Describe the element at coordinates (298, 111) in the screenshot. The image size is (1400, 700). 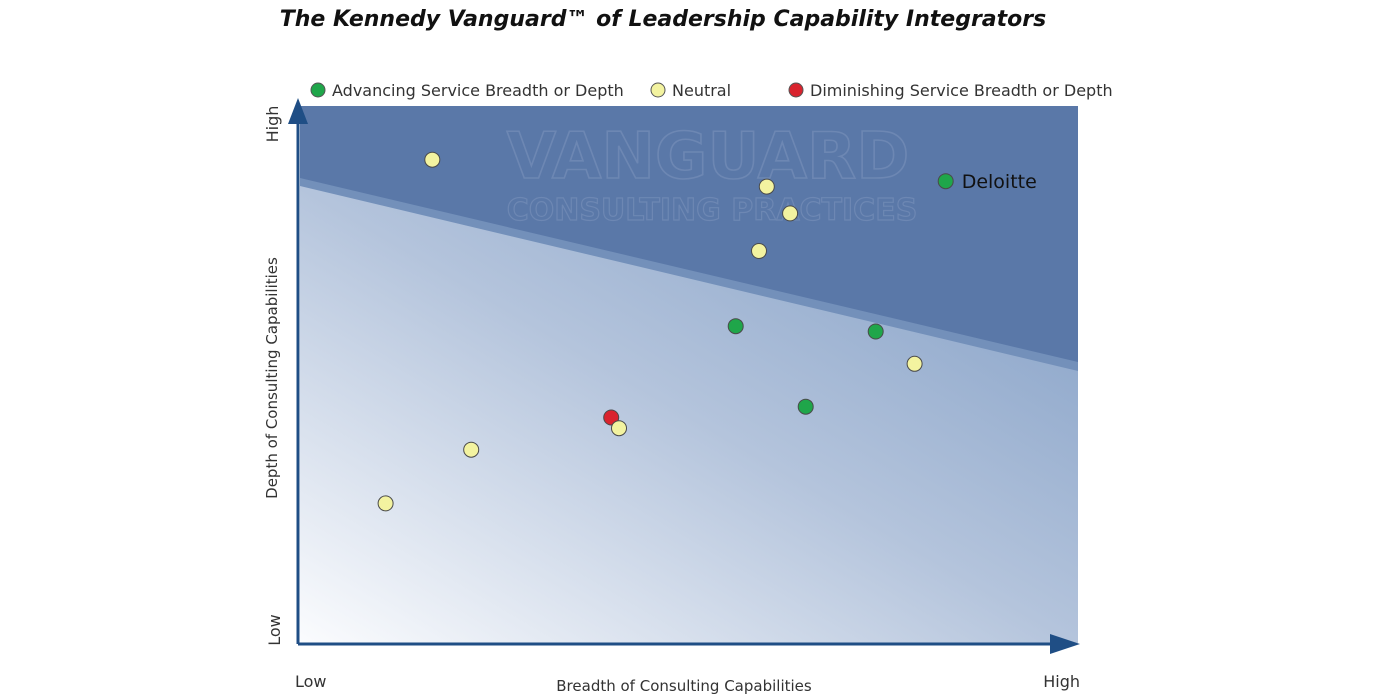
I see `y-axis-arrow` at that location.